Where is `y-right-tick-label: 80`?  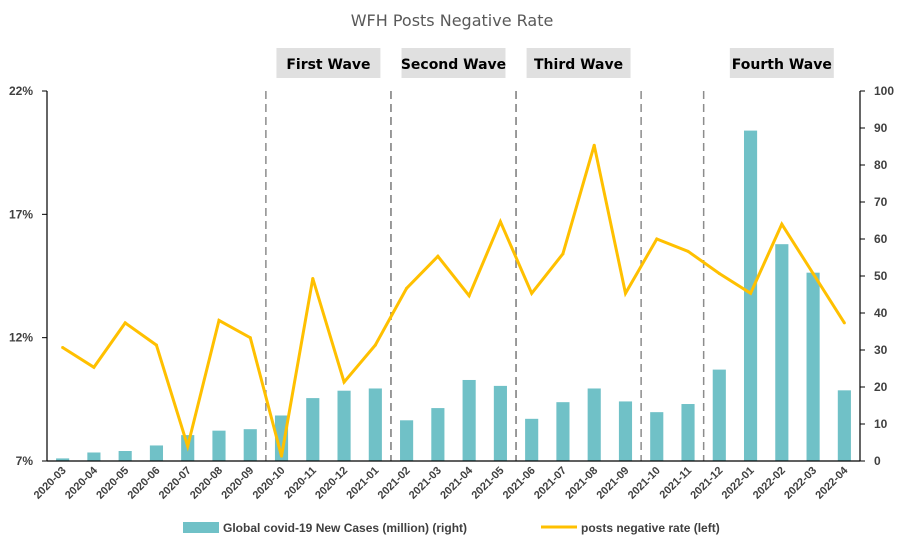 y-right-tick-label: 80 is located at coordinates (881, 165).